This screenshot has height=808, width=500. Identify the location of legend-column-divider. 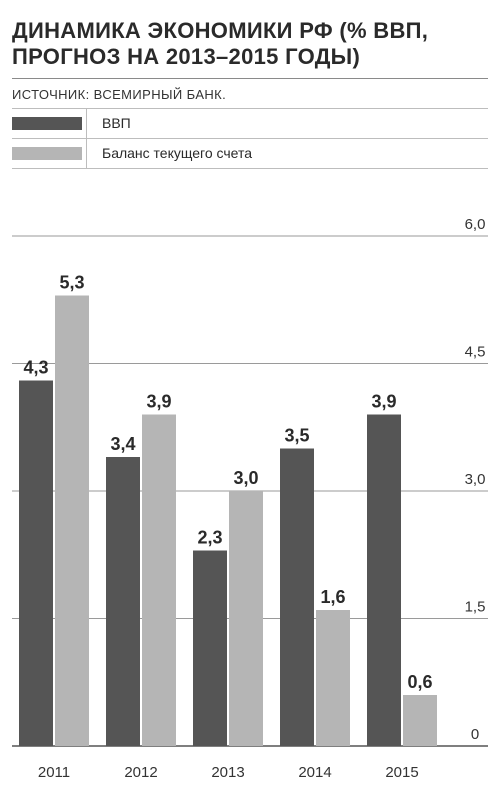
(86, 138).